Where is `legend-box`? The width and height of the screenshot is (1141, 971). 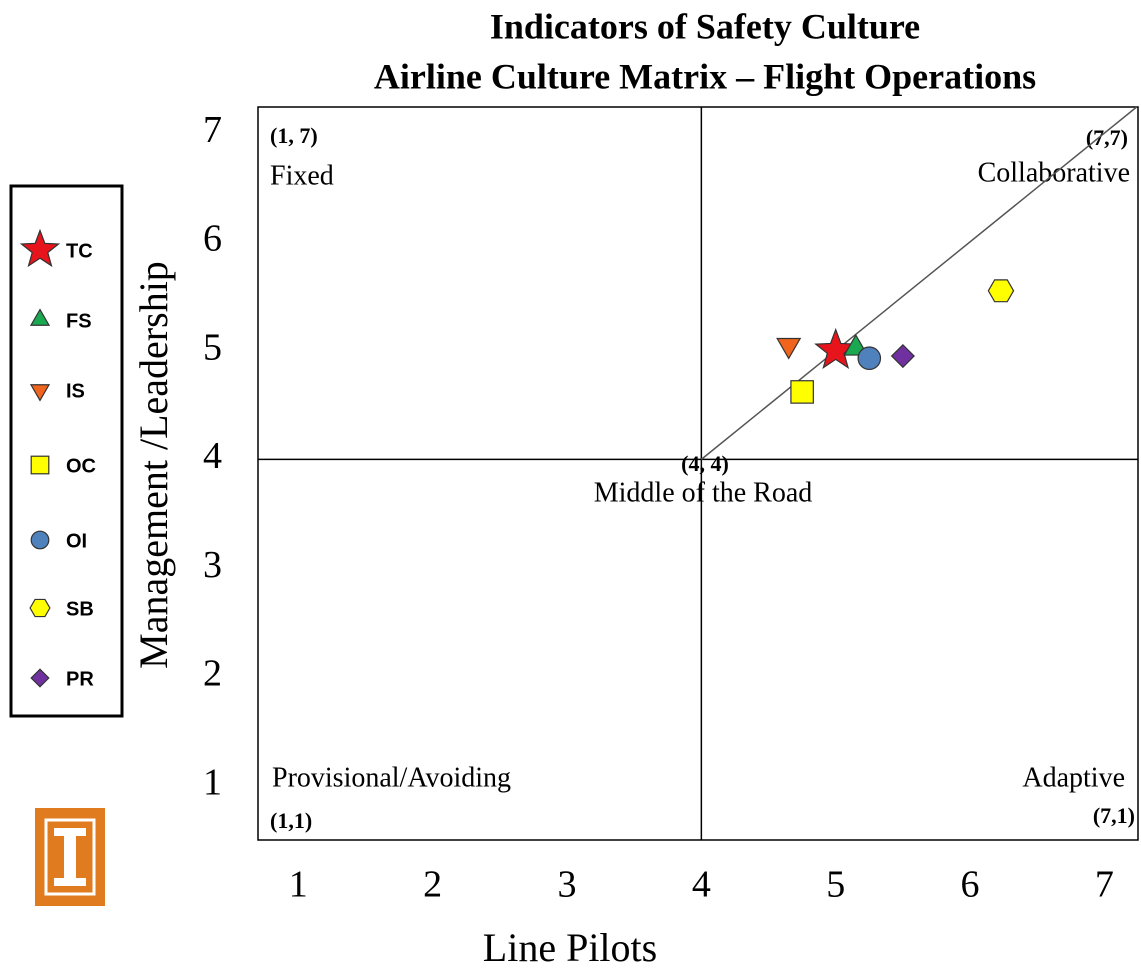
legend-box is located at coordinates (66, 451).